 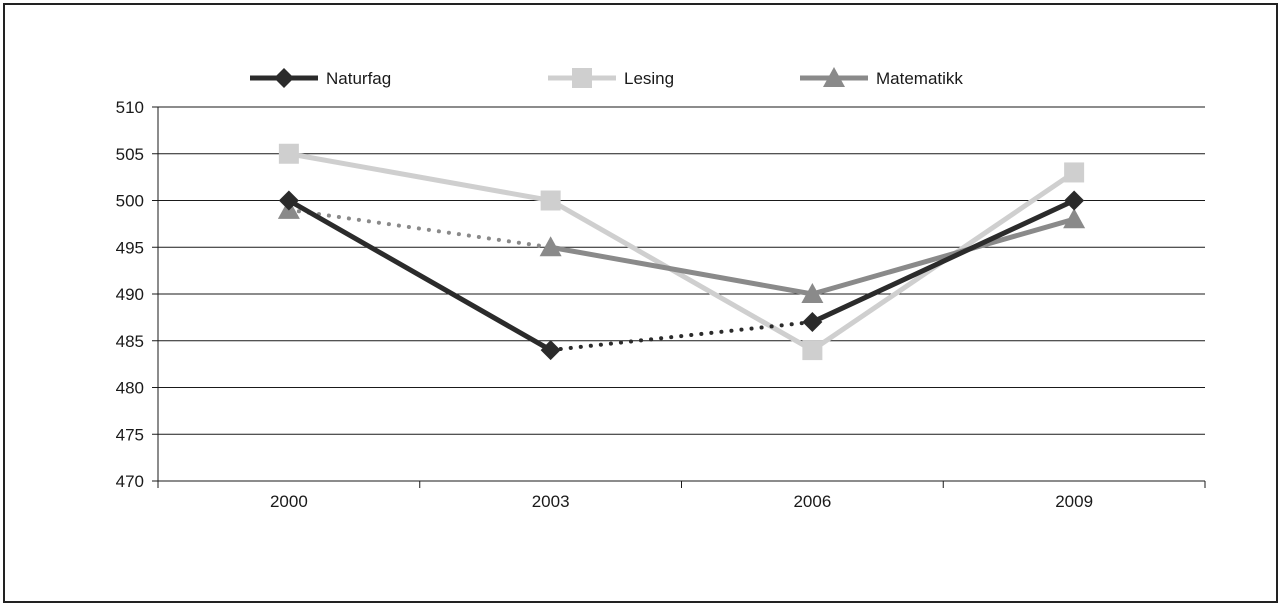 What do you see at coordinates (812, 350) in the screenshot?
I see `point-lesing-2006` at bounding box center [812, 350].